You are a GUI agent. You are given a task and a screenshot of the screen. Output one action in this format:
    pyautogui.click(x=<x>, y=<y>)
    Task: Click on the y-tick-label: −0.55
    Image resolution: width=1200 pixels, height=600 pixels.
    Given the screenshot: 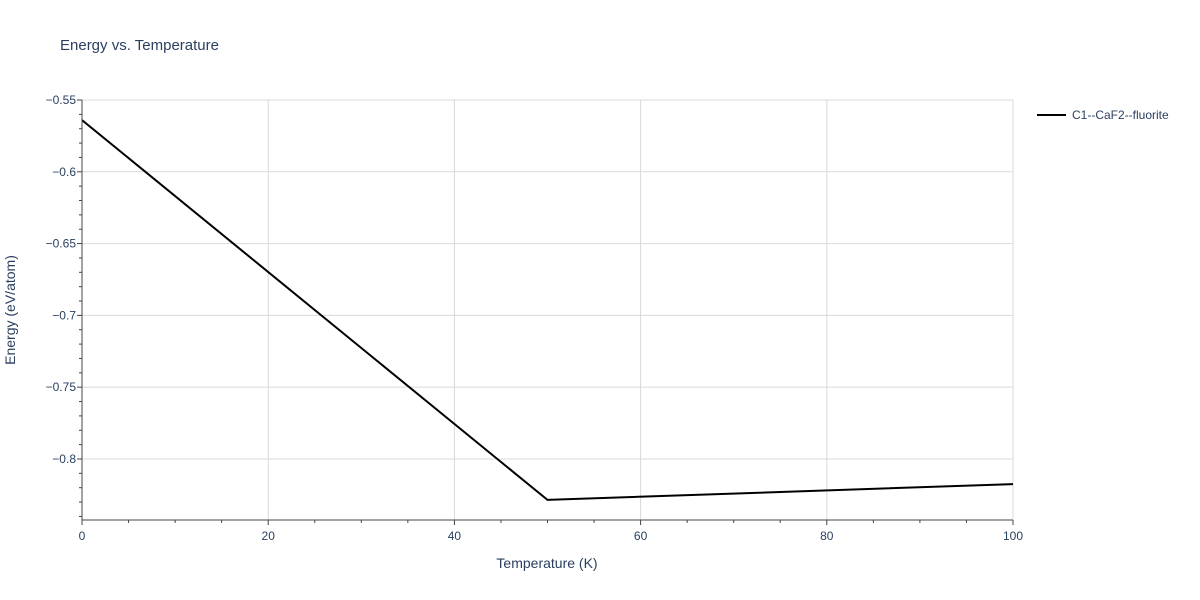 What is the action you would take?
    pyautogui.click(x=61, y=100)
    